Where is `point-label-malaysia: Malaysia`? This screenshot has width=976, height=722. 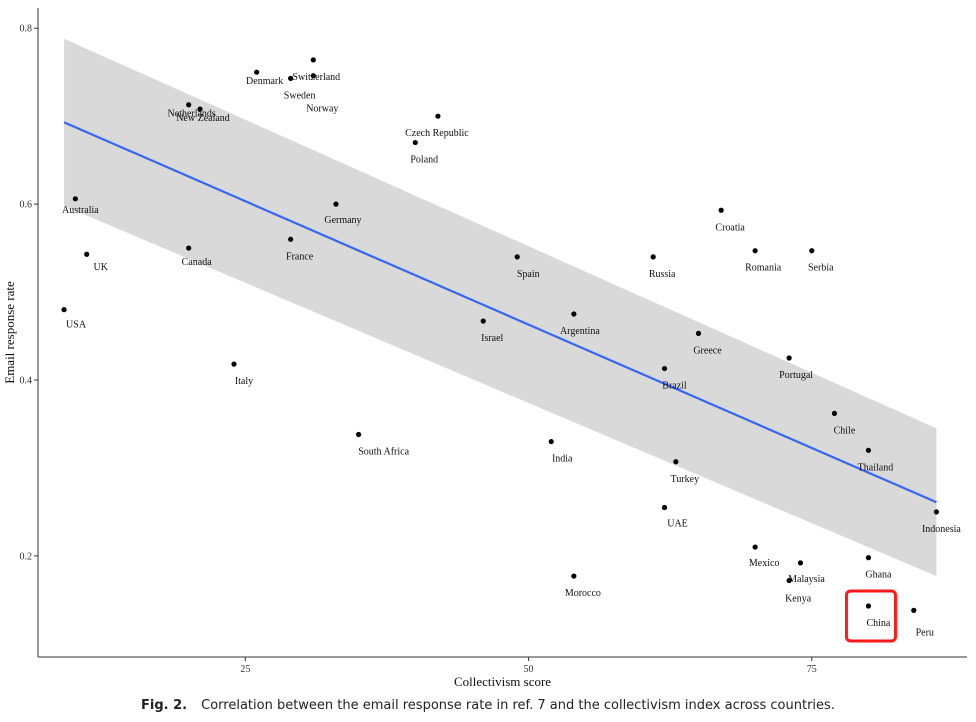
point-label-malaysia: Malaysia is located at coordinates (806, 579).